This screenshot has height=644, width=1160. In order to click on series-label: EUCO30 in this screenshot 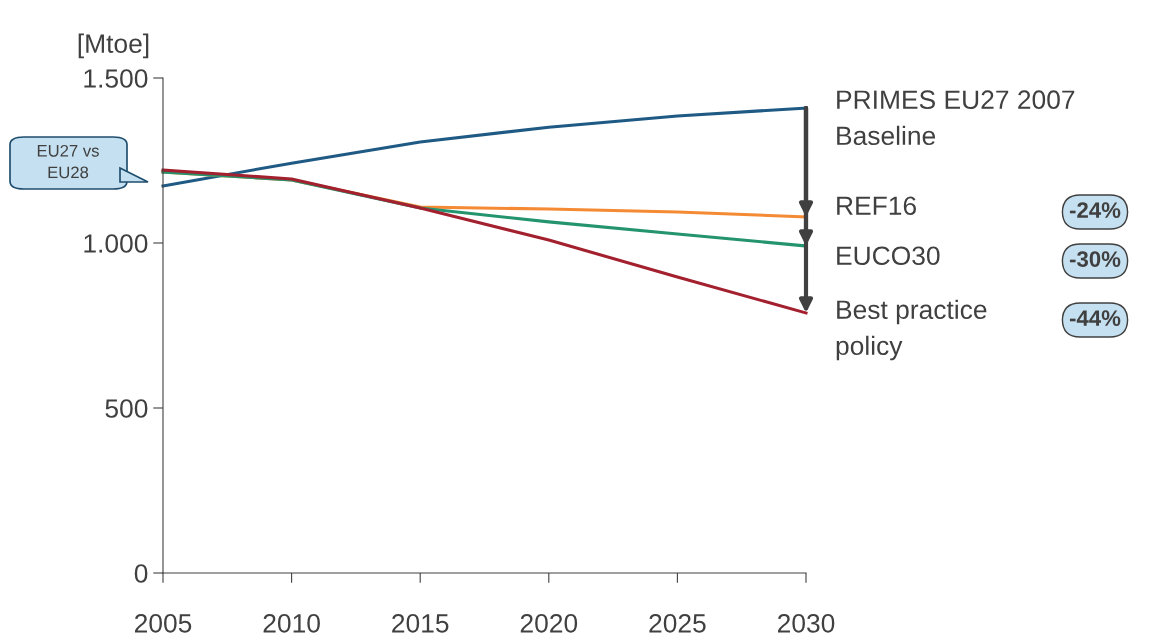, I will do `click(888, 256)`.